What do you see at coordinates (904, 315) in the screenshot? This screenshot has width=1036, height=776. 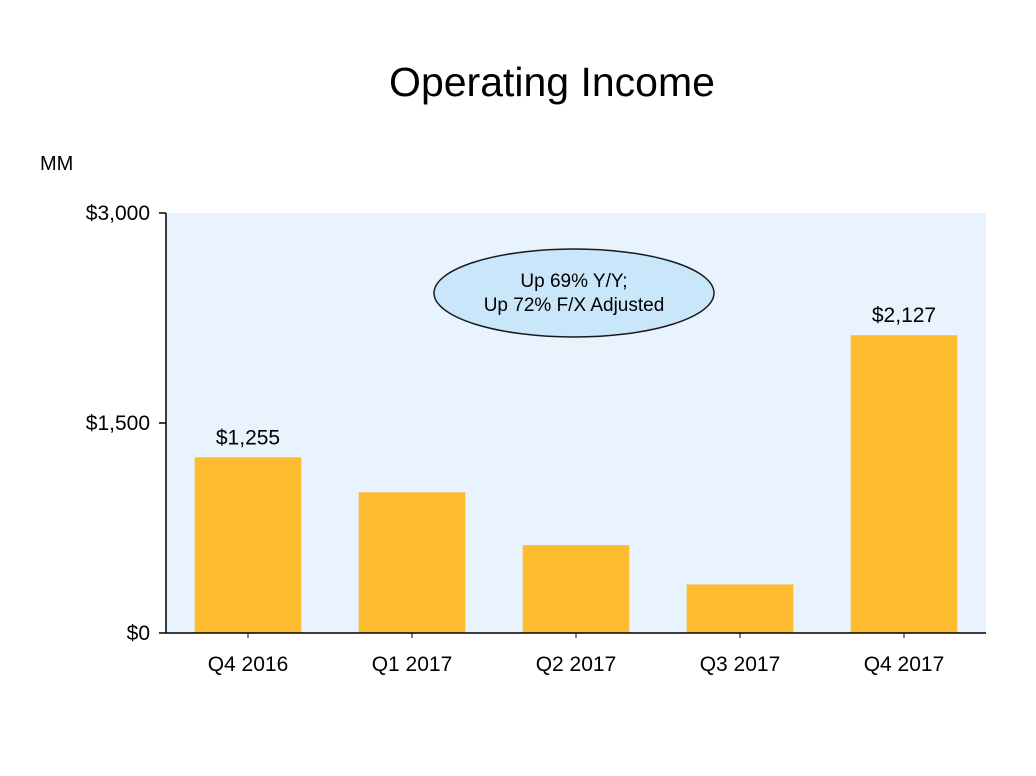 I see `data-label-q4-2017: $2,127` at bounding box center [904, 315].